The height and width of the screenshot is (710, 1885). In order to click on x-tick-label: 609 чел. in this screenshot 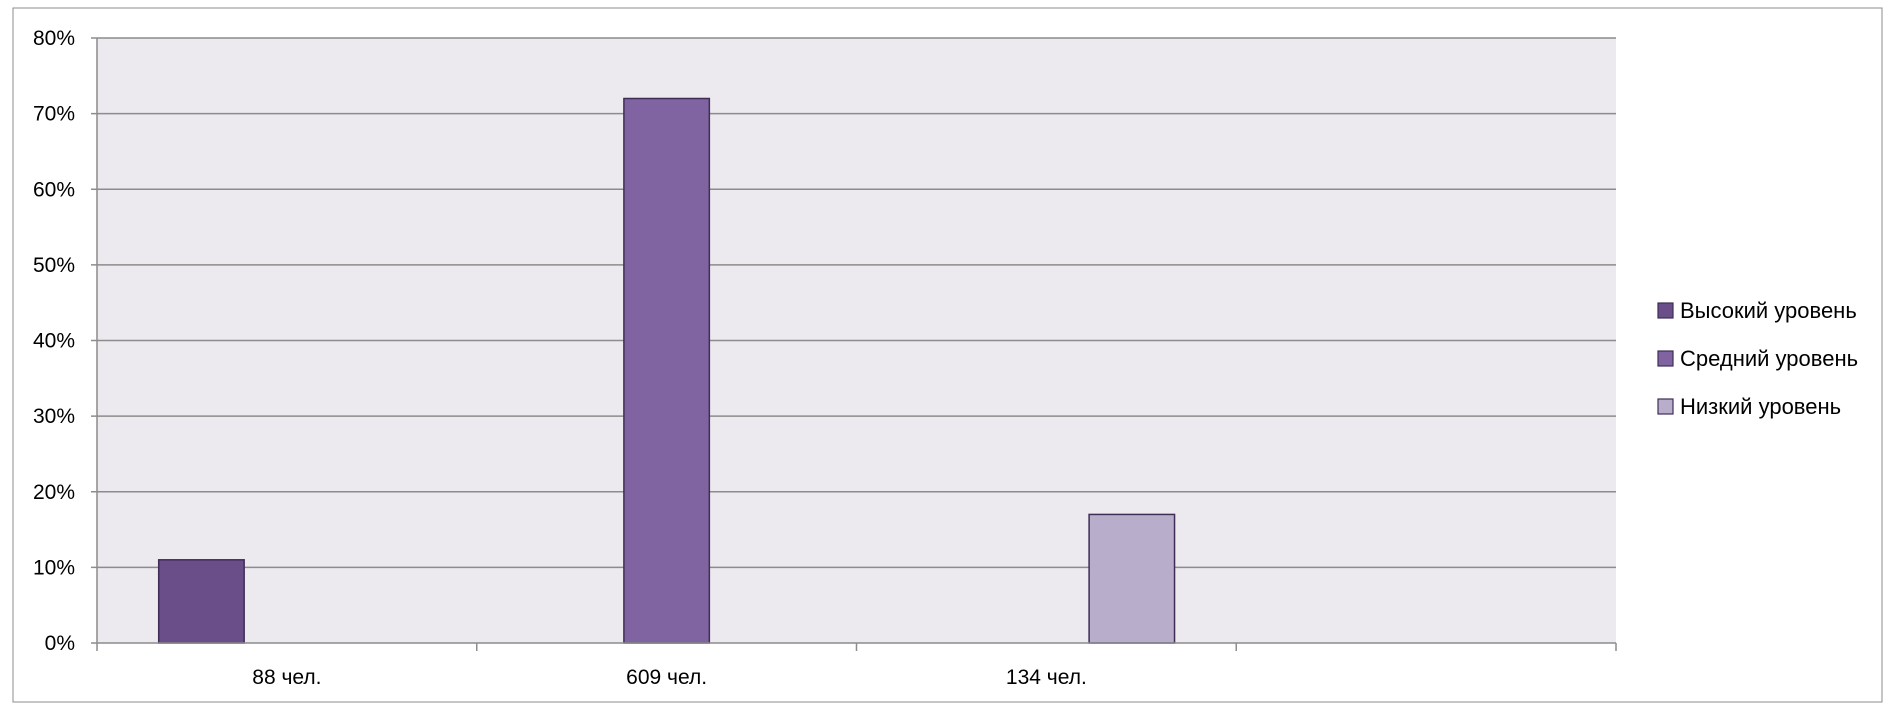, I will do `click(666, 677)`.